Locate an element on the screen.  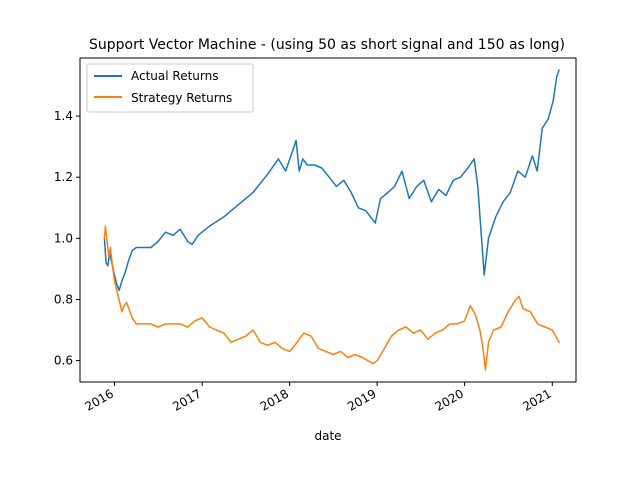
y-tick-label-1-0: 1.0 is located at coordinates (63, 238).